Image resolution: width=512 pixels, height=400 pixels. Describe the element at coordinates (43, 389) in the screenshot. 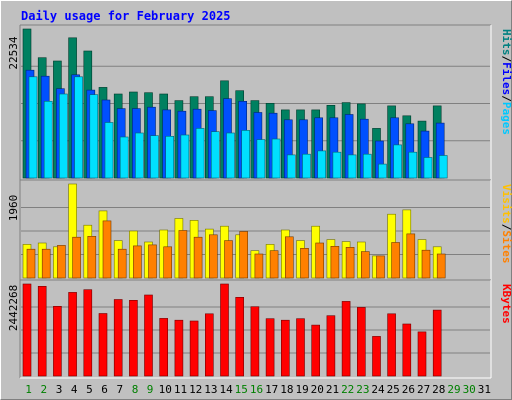

I see `day-label-2: 2` at that location.